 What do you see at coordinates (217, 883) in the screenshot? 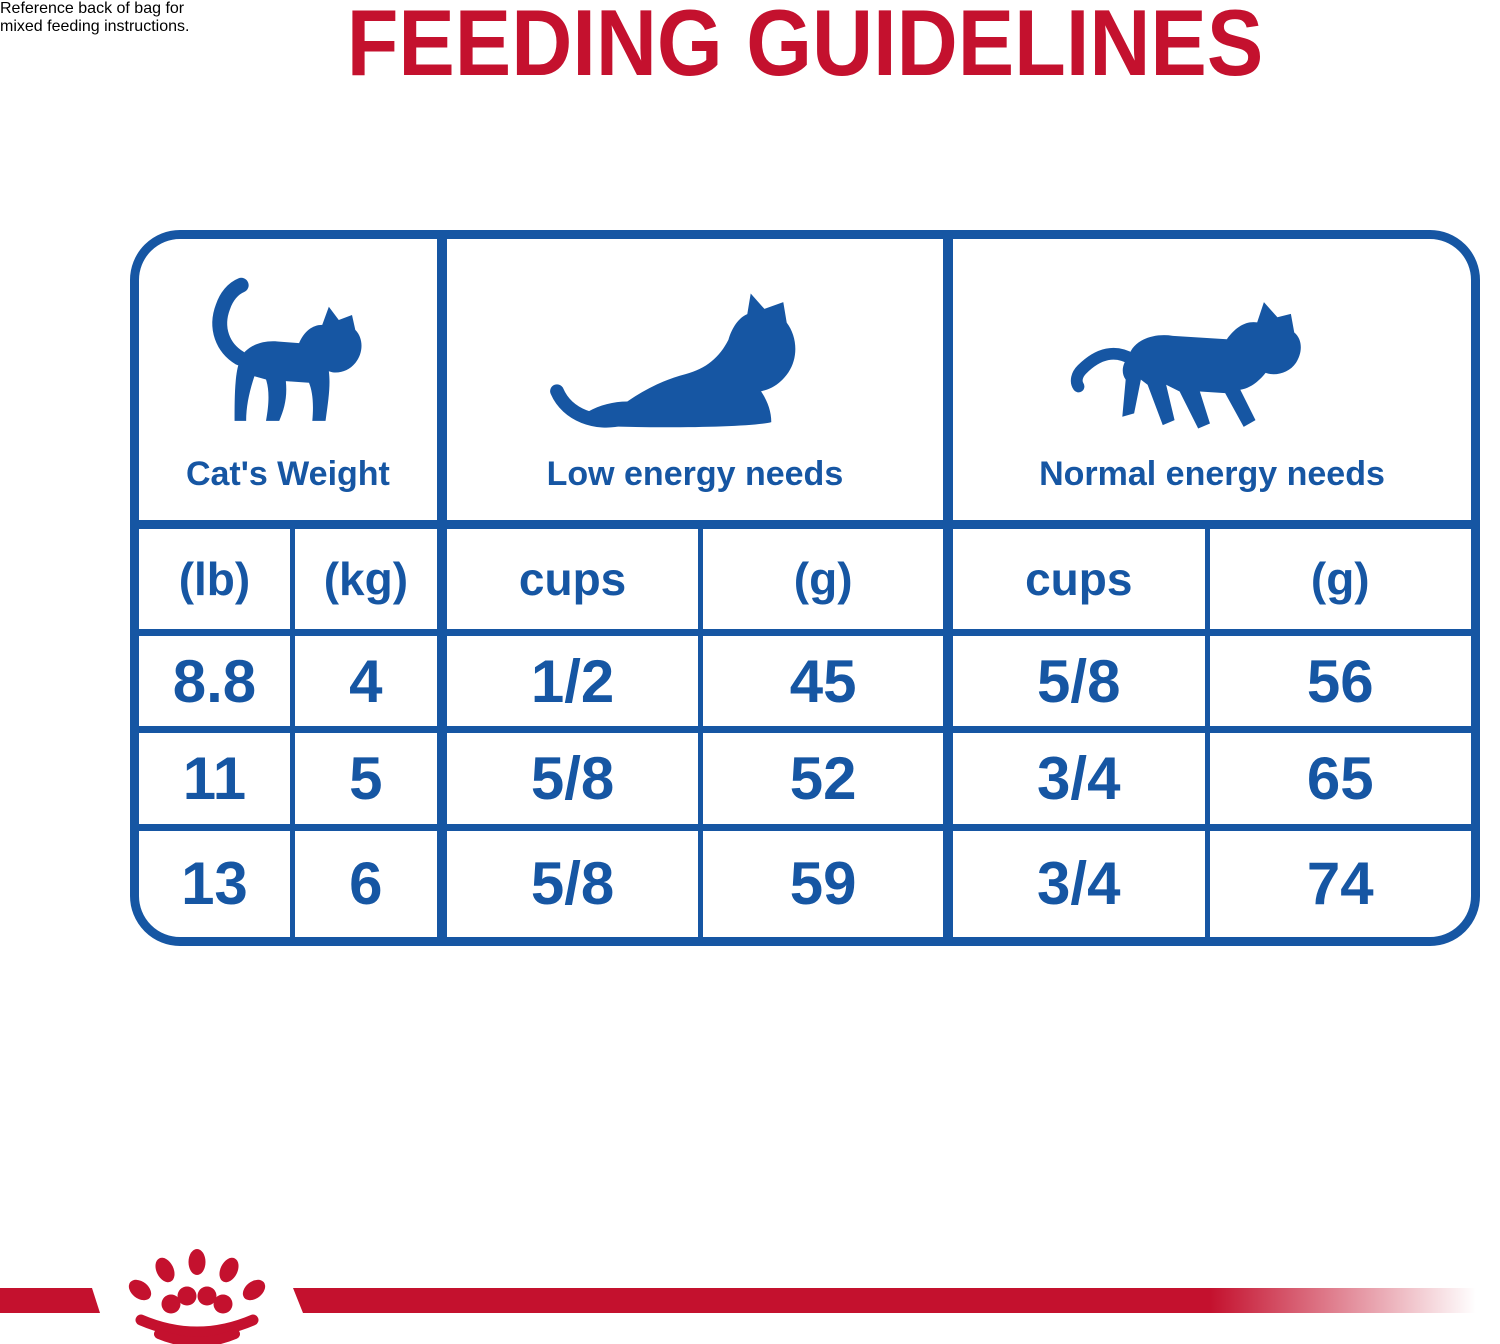
I see `table-cell: 13` at bounding box center [217, 883].